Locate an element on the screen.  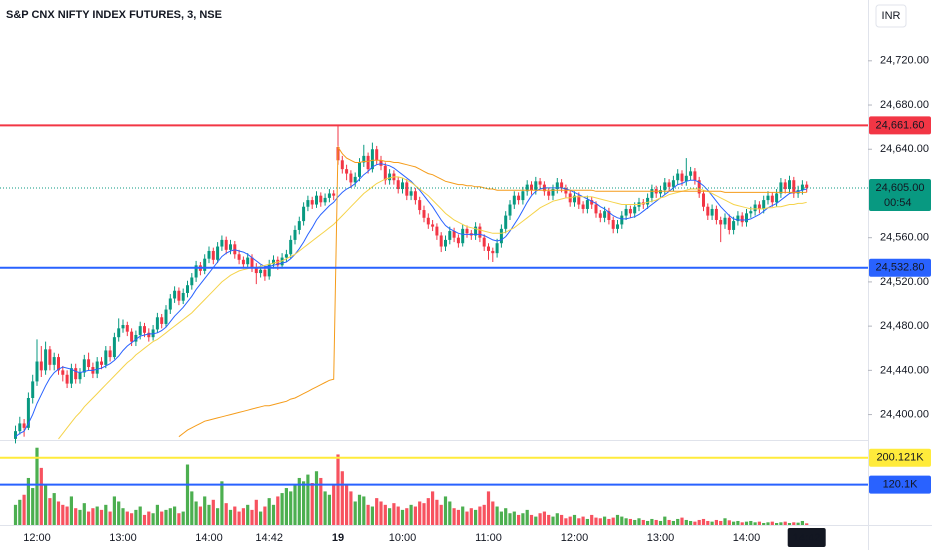
volume-level-tag is located at coordinates (900, 484).